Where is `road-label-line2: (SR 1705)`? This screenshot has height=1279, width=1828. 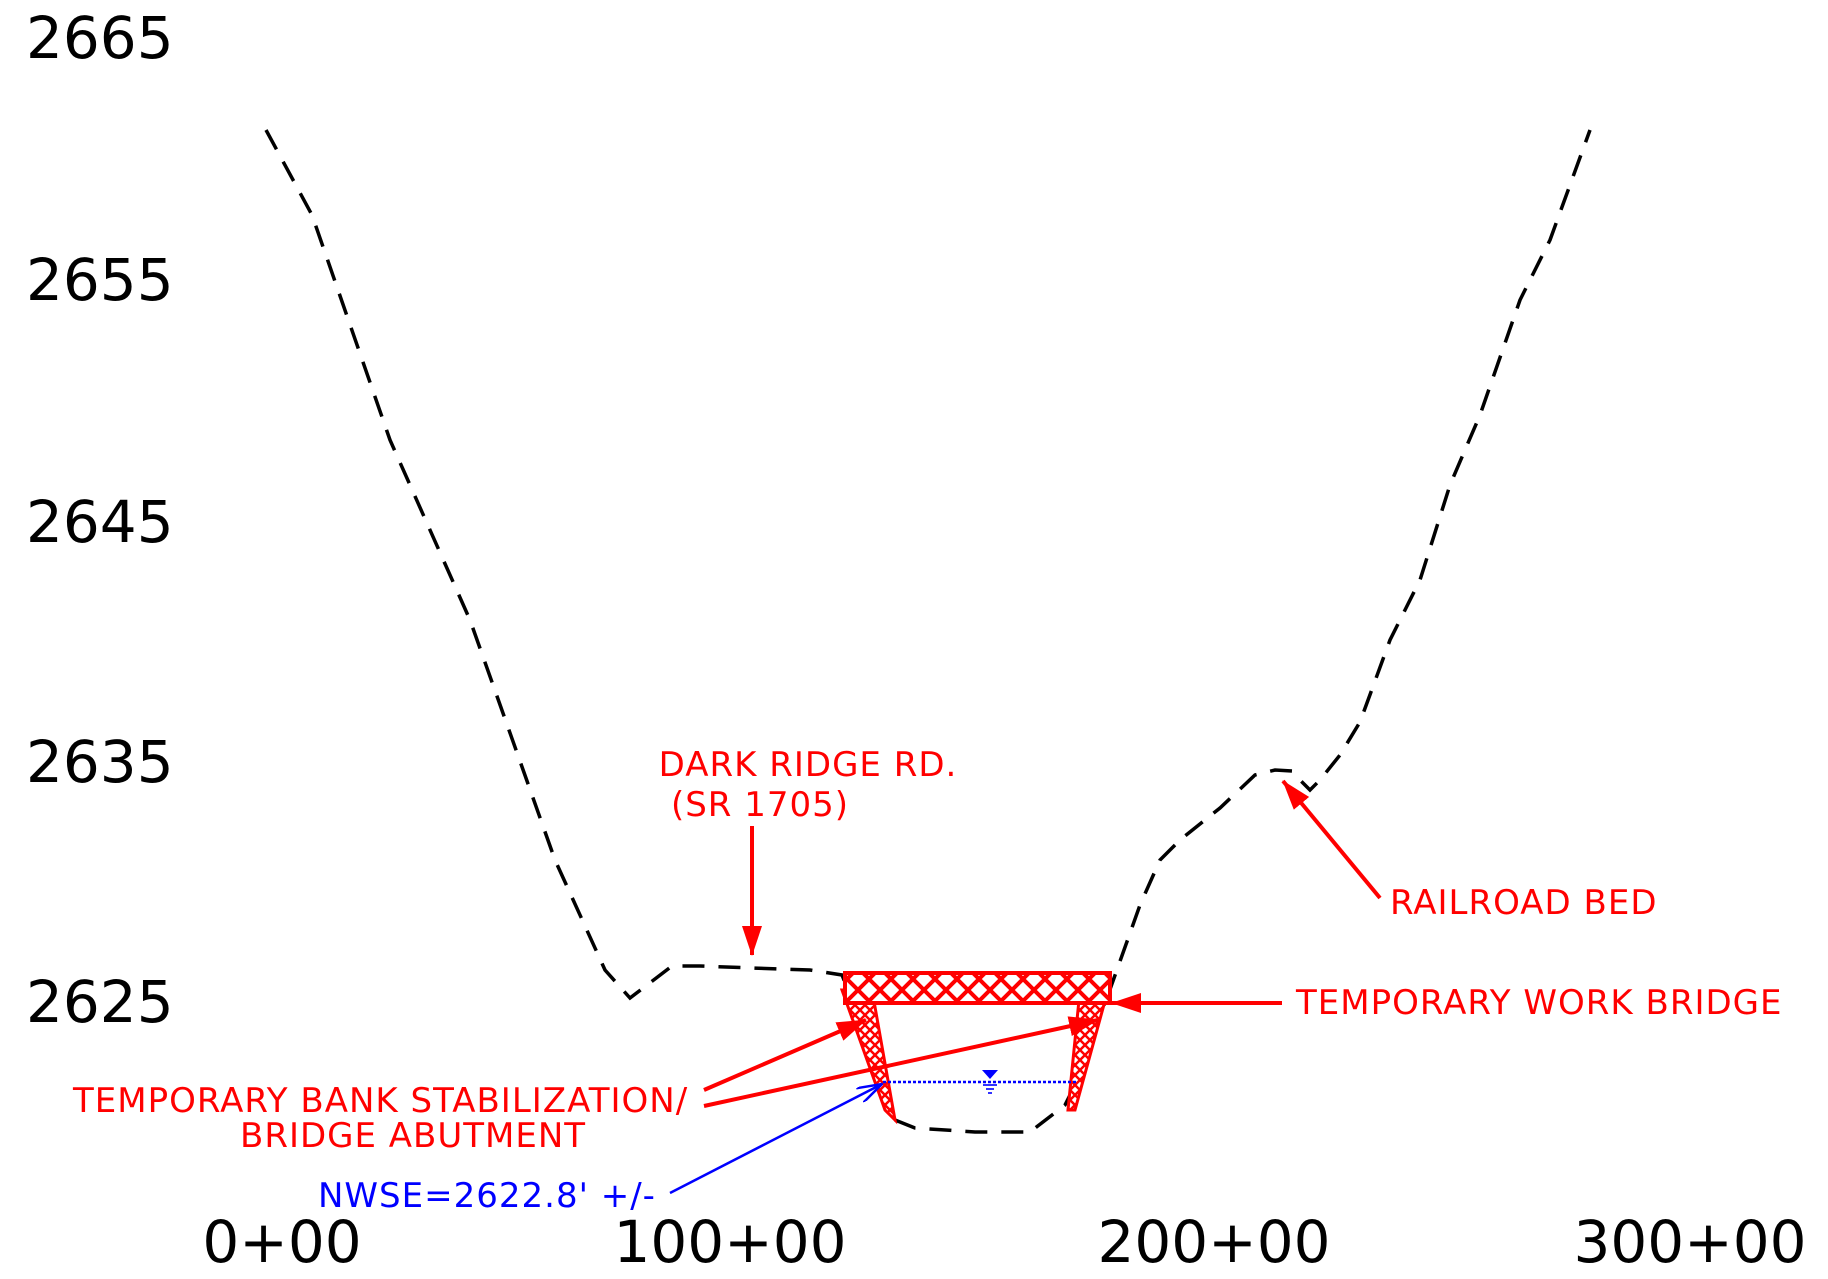
road-label-line2: (SR 1705) is located at coordinates (760, 805).